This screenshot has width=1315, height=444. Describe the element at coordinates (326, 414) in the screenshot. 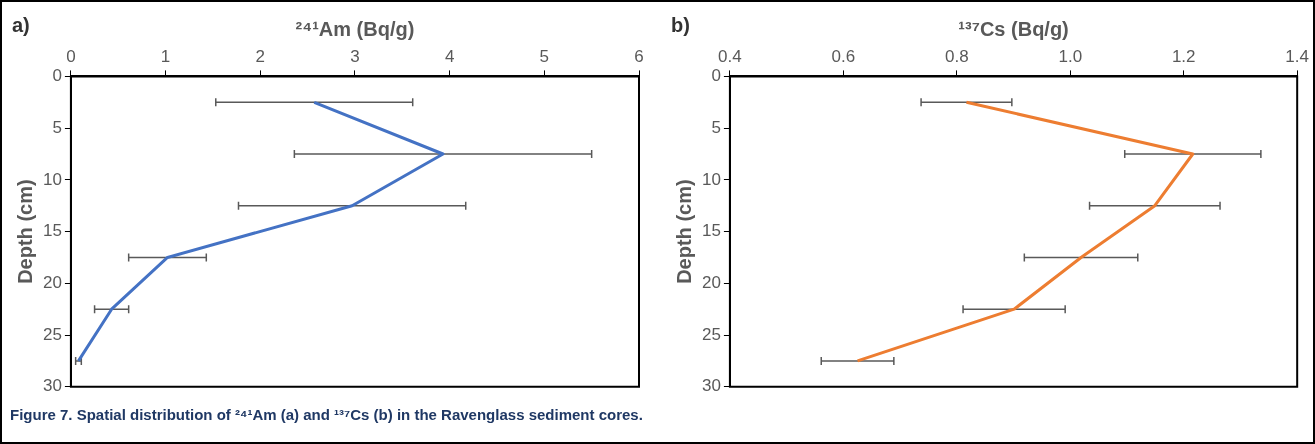

I see `caption: Figure 7. Spatial distribution of ²⁴¹Am (a) and ¹³⁷Cs (b) in the Ravenglass sediment cores.` at that location.